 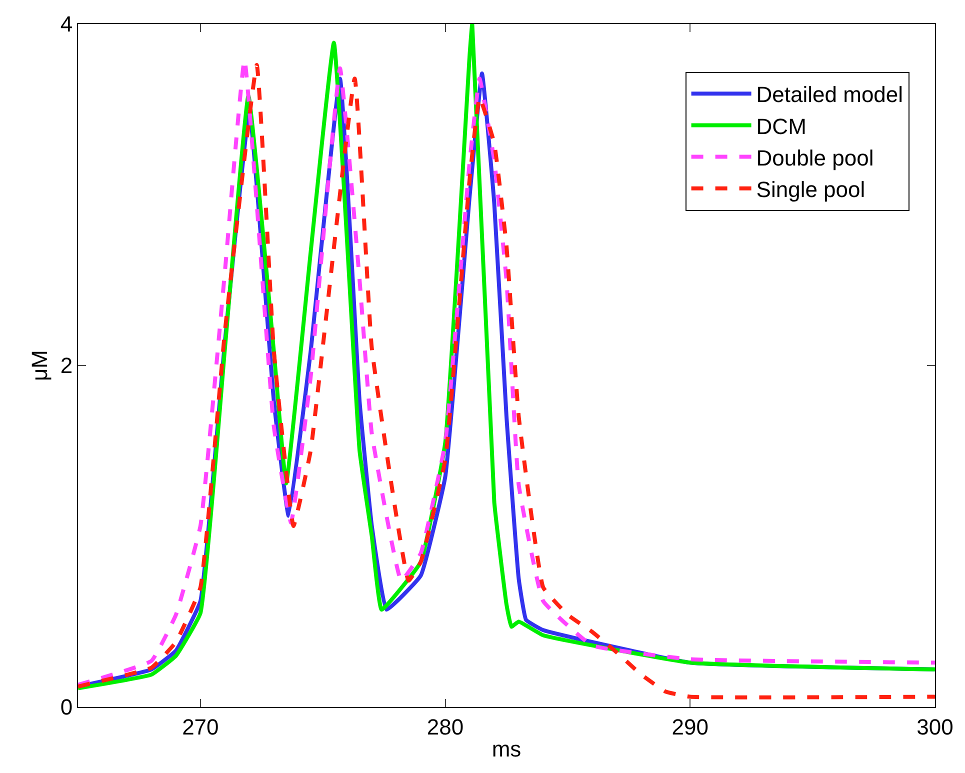 What do you see at coordinates (935, 727) in the screenshot?
I see `x-tick-label: 300` at bounding box center [935, 727].